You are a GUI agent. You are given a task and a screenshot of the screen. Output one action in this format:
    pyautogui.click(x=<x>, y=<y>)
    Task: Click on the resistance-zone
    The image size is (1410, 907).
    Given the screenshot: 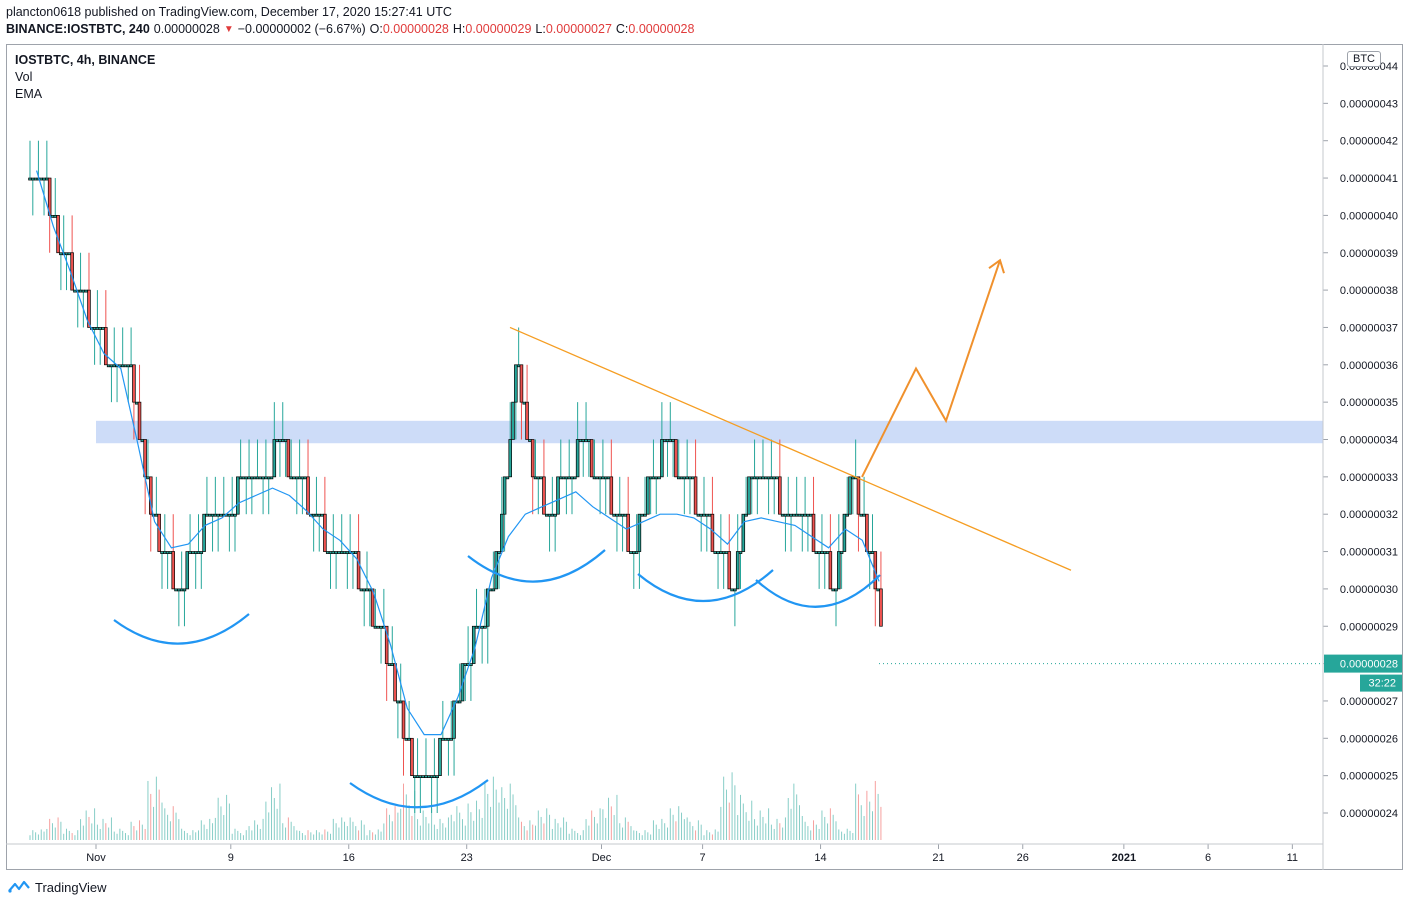 What is the action you would take?
    pyautogui.click(x=709, y=432)
    